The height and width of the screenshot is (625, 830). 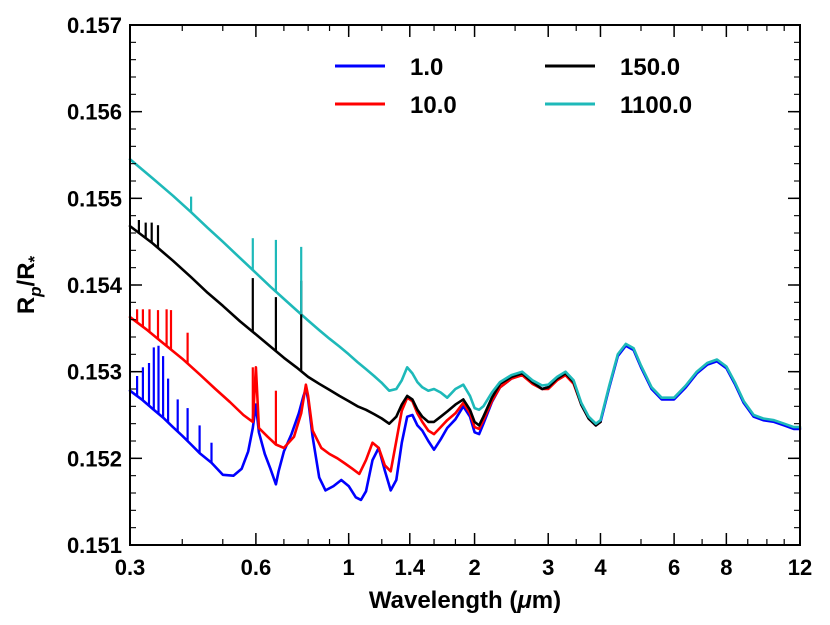 What do you see at coordinates (130, 567) in the screenshot?
I see `x-tick-label: 0.3` at bounding box center [130, 567].